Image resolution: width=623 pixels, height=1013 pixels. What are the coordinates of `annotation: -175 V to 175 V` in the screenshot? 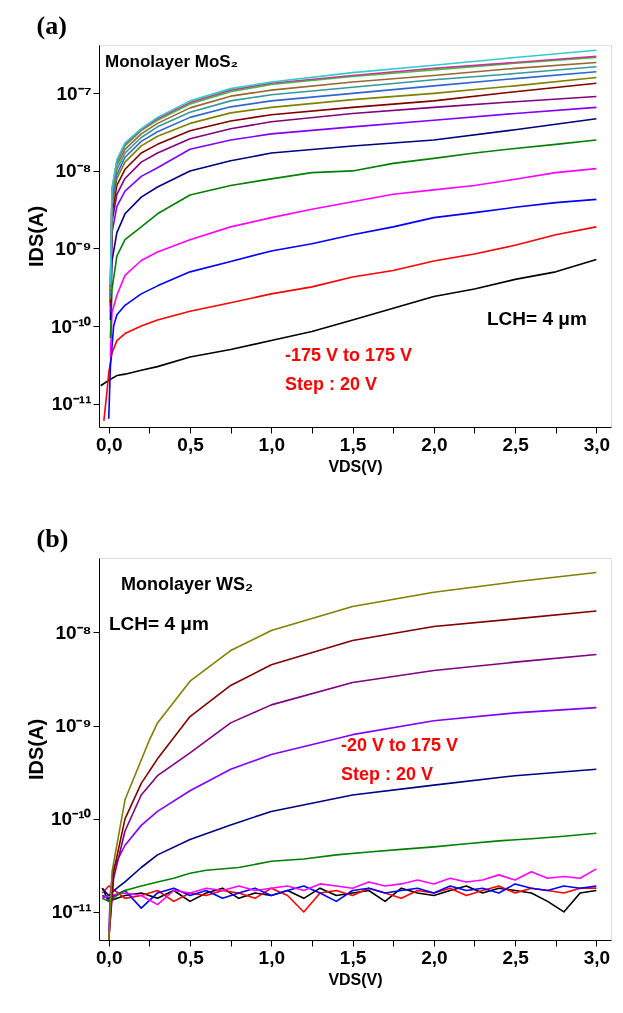 It's located at (349, 355).